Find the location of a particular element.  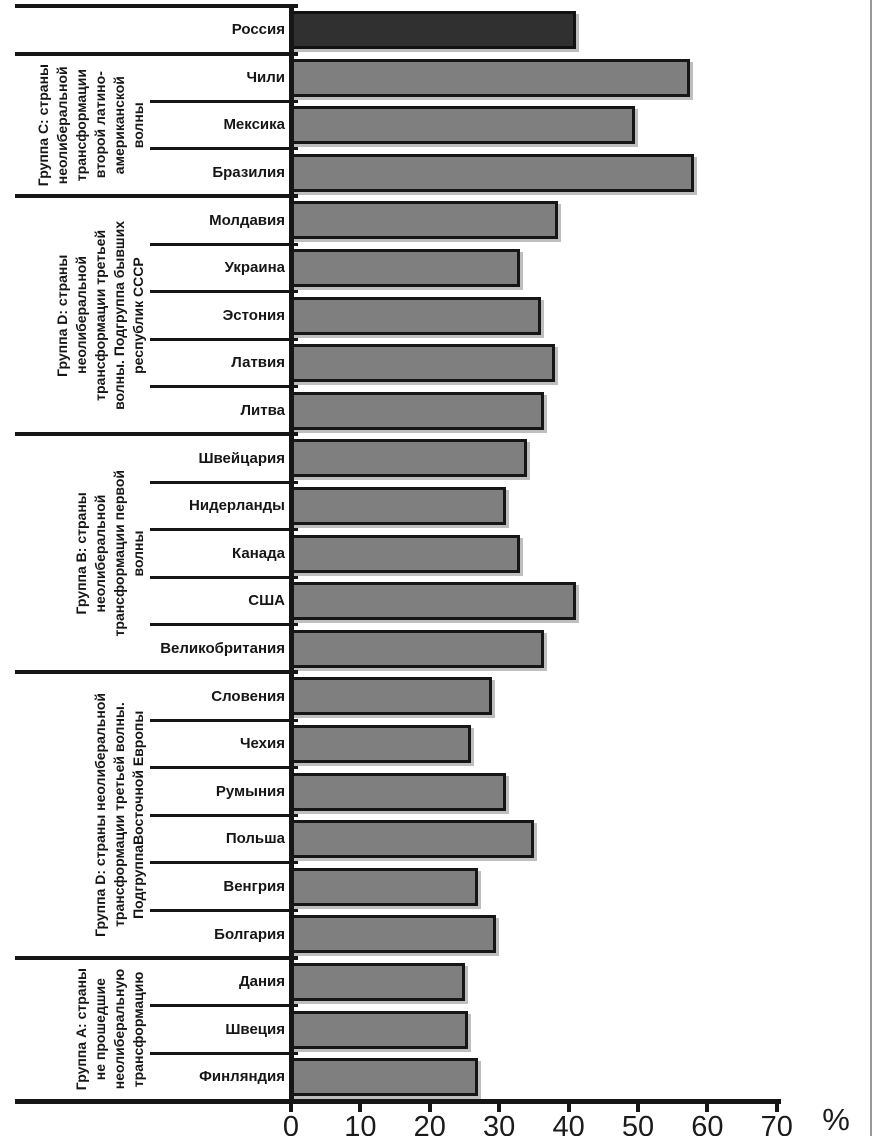

country-label: Молдавия is located at coordinates (247, 220).